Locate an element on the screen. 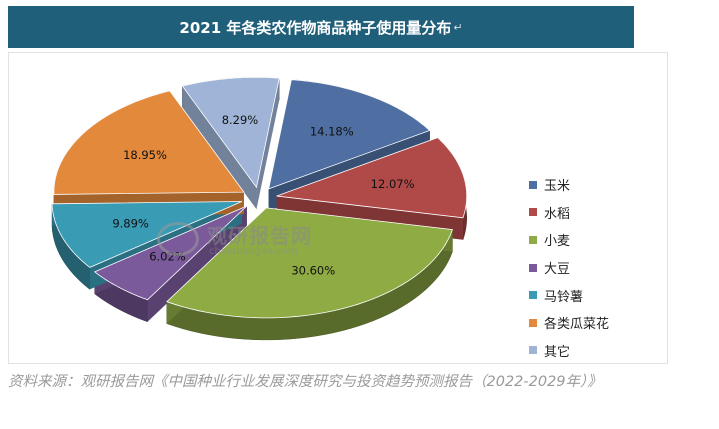 The width and height of the screenshot is (719, 429). legend-label: 马铃薯 is located at coordinates (564, 297).